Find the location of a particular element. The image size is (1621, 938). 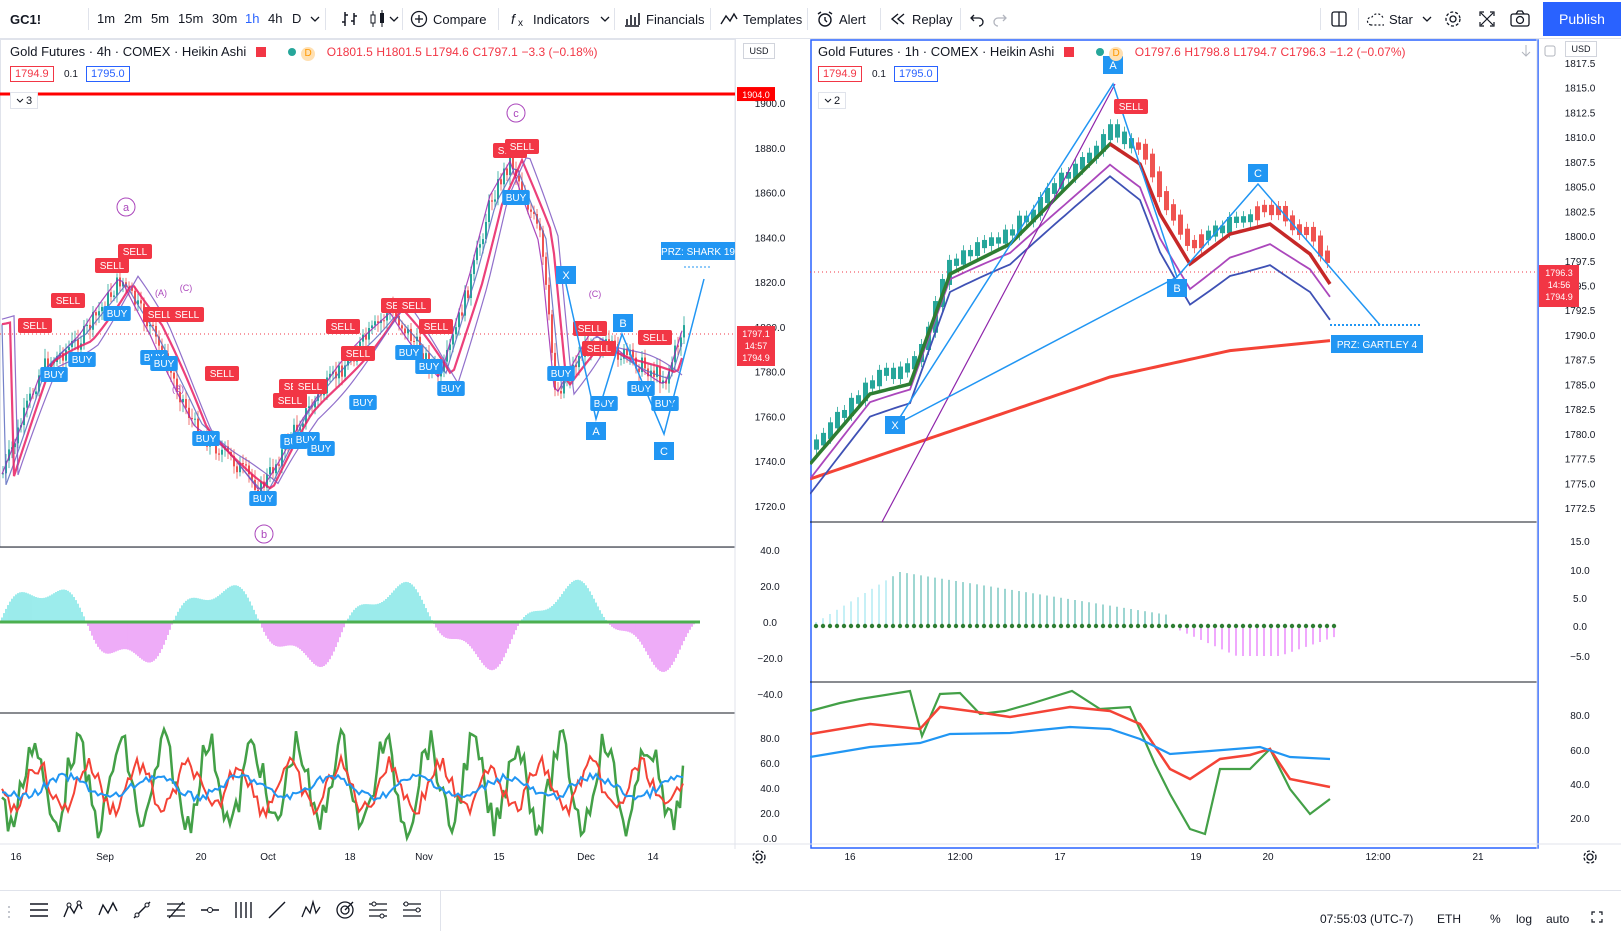

session-toggle: ETH is located at coordinates (1449, 919).